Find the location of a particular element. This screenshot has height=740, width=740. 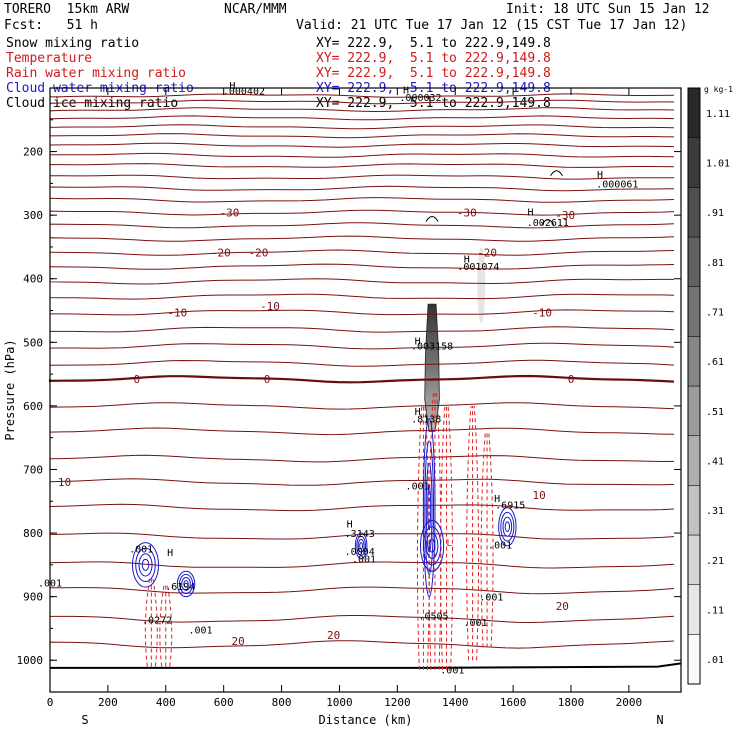

colorbar-label: .81 is located at coordinates (715, 263).